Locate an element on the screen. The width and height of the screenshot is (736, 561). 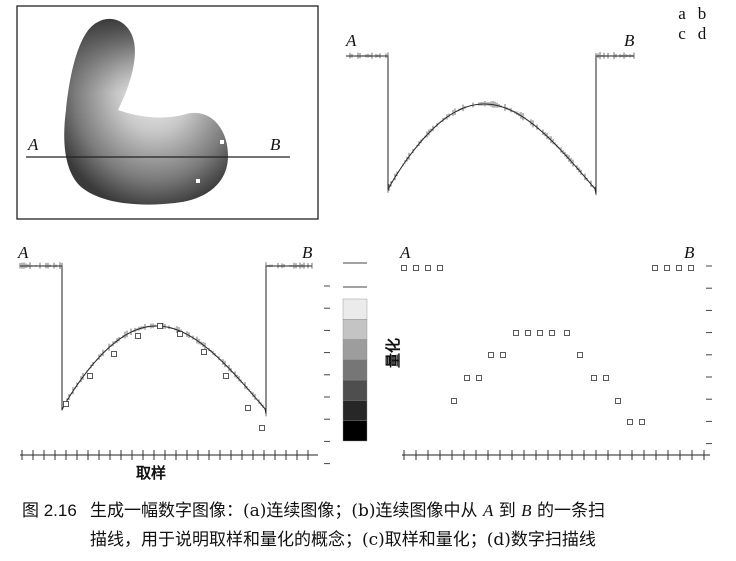
sampling-axis-label: 取样 is located at coordinates (151, 473).